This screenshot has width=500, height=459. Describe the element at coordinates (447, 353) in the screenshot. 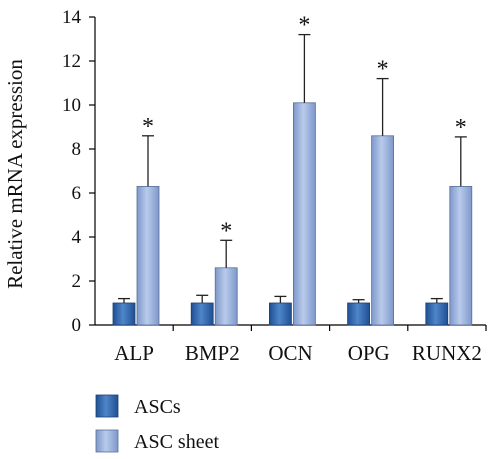

I see `category-label: RUNX2` at that location.